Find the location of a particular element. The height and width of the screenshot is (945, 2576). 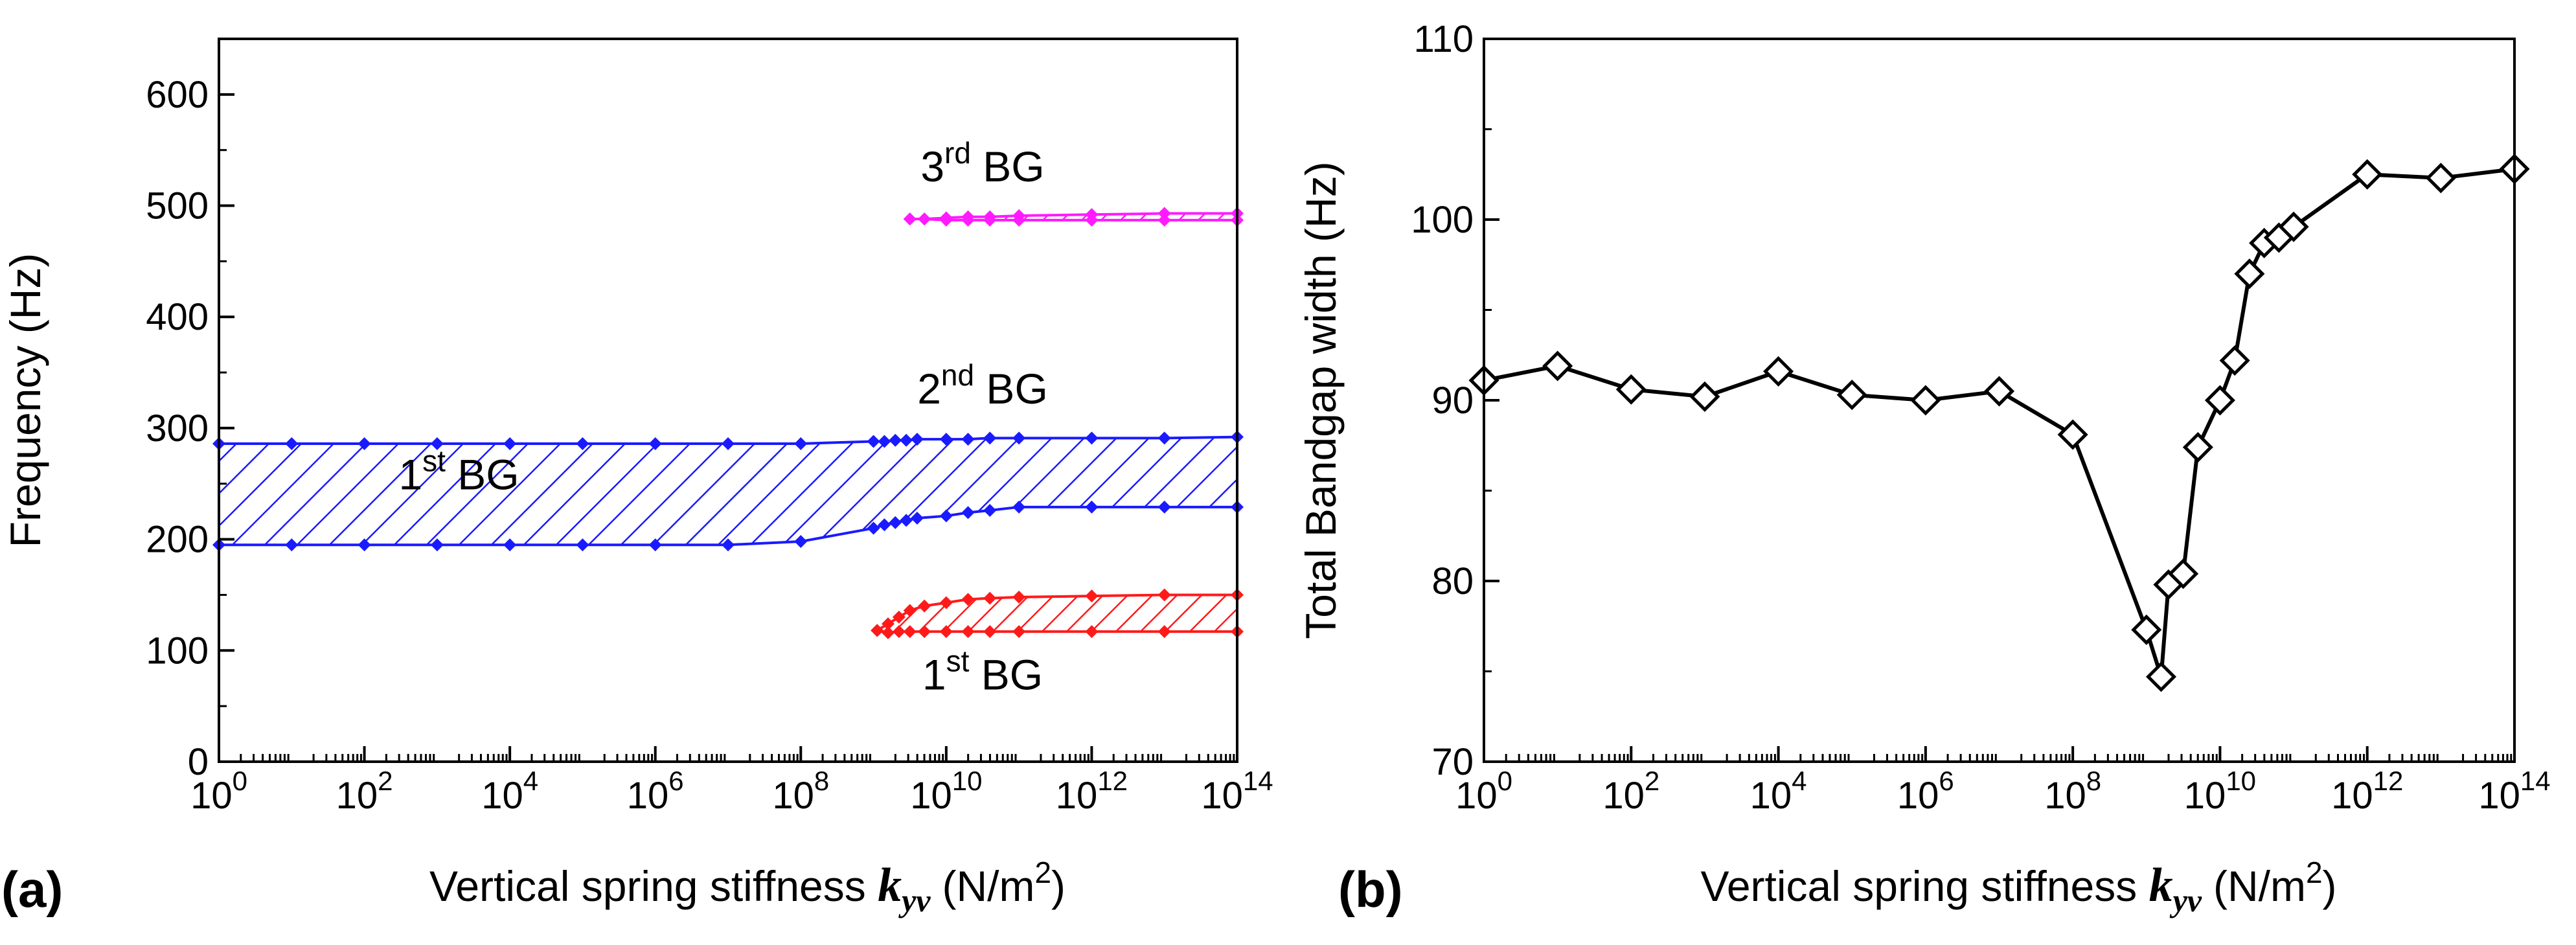

y-tick-label: 300 is located at coordinates (178, 429).